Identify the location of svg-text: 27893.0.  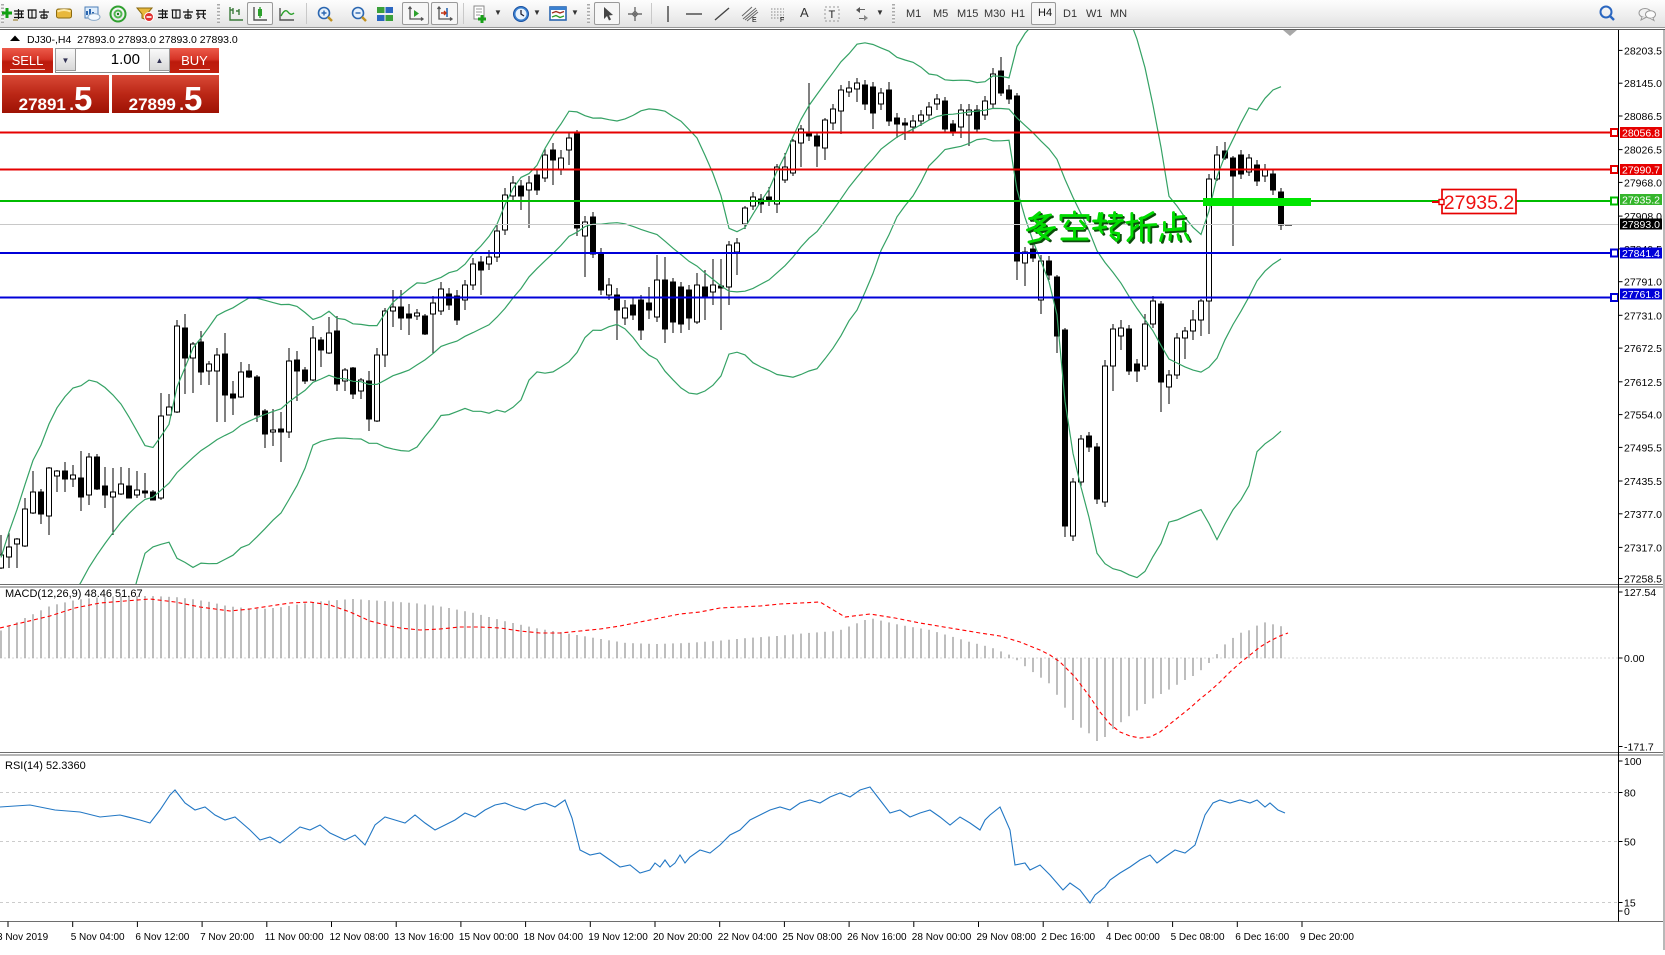
(1641, 225).